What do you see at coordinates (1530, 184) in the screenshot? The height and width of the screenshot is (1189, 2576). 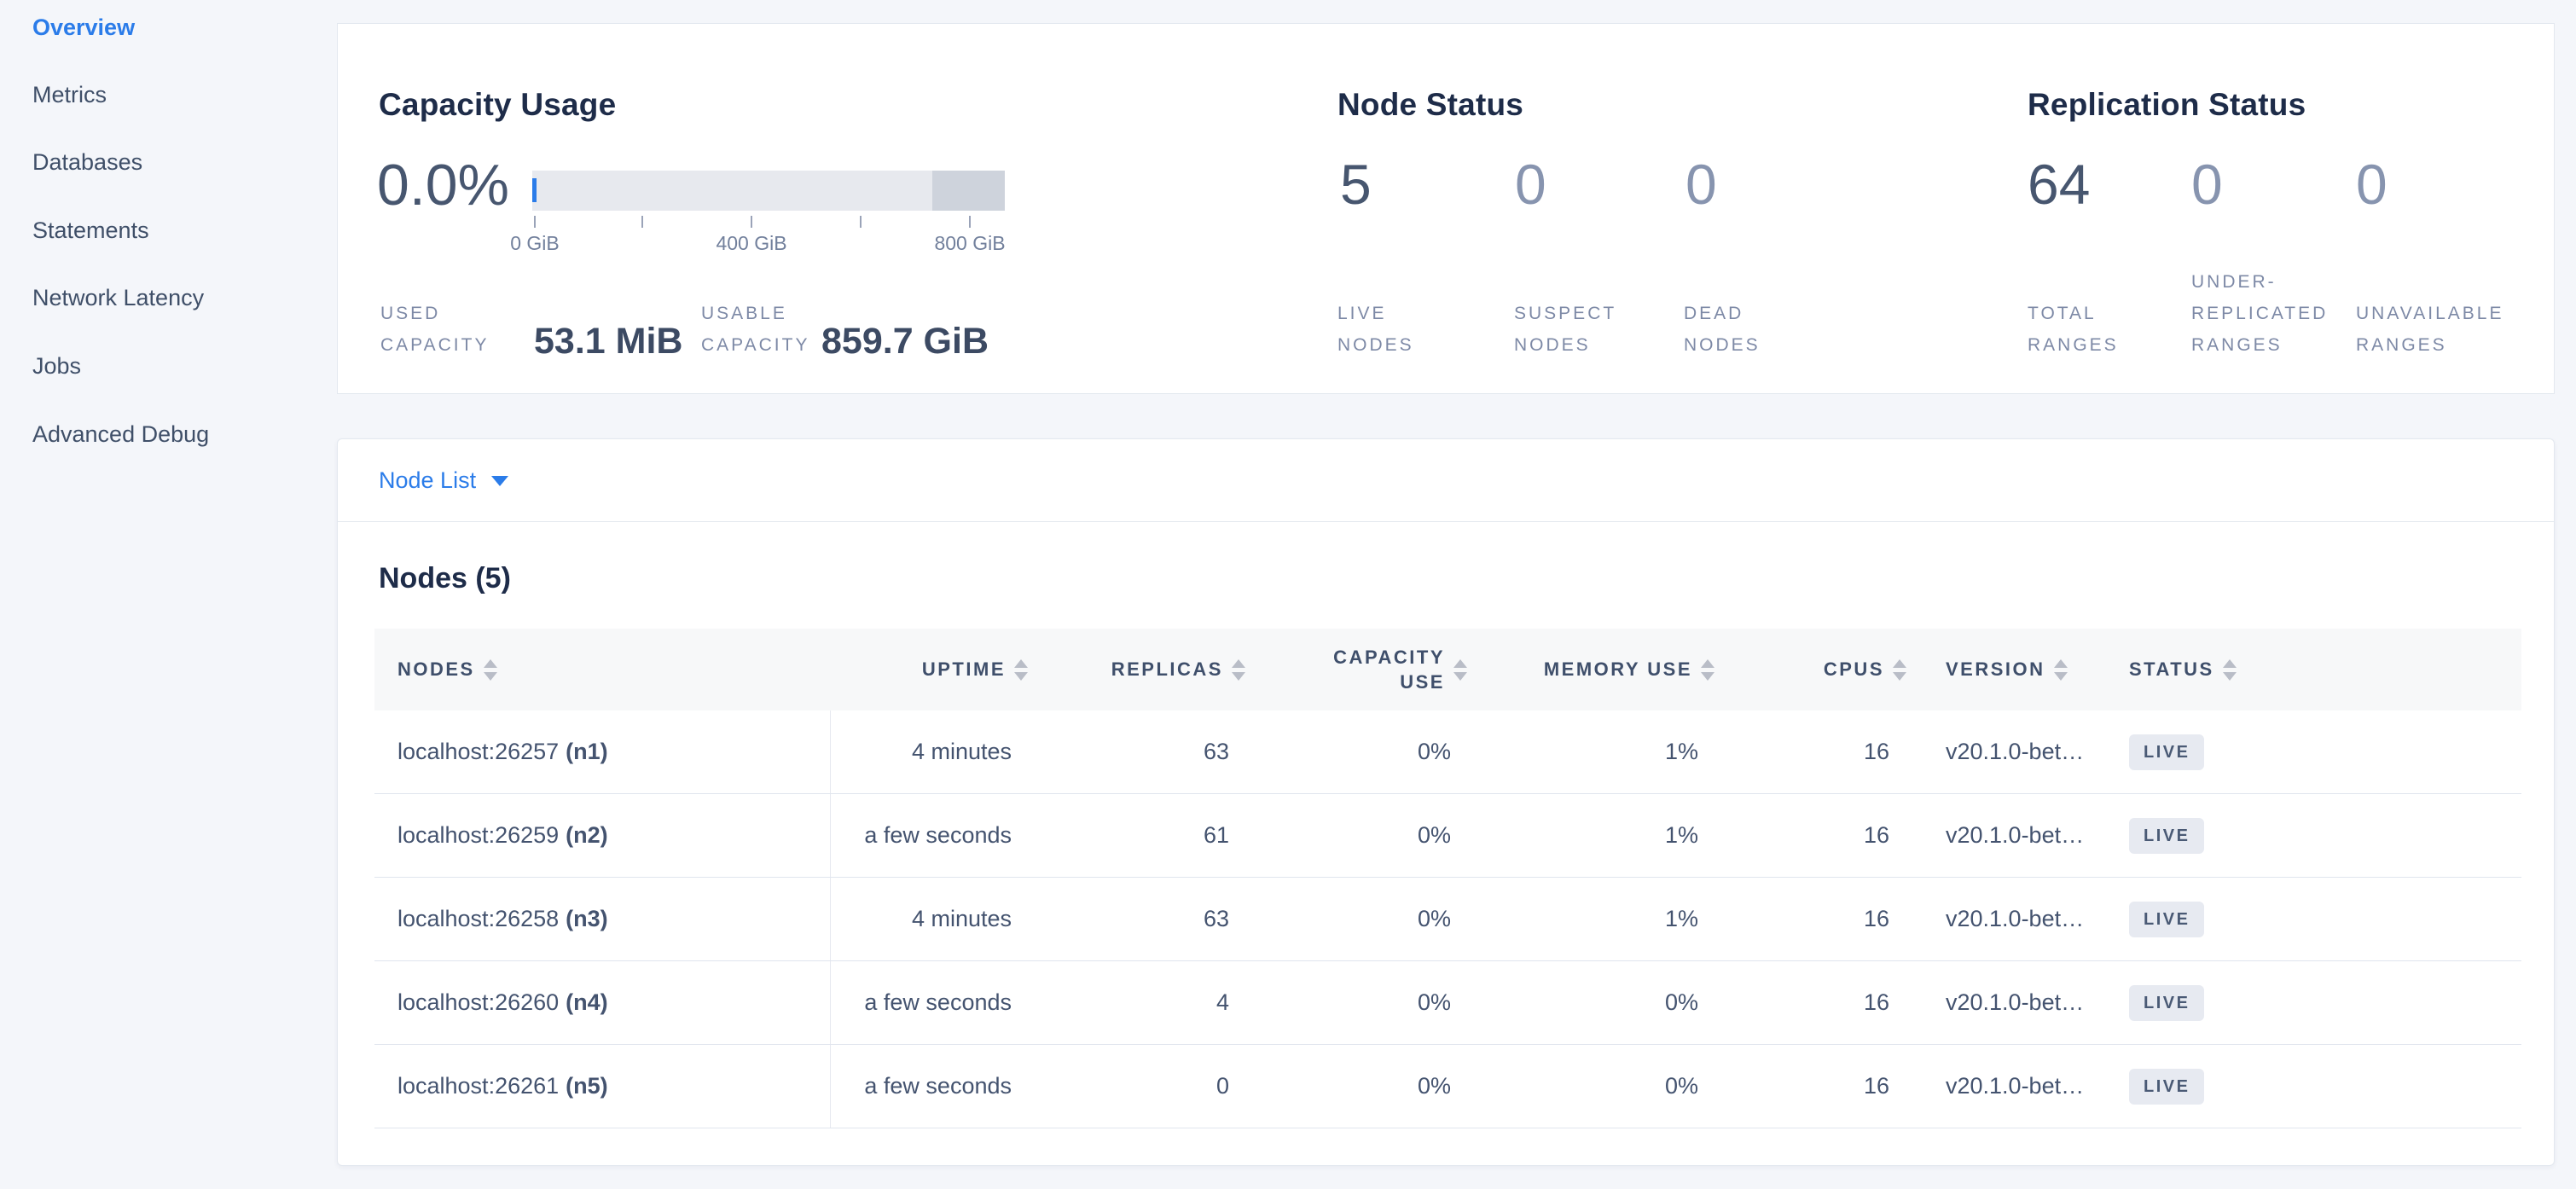 I see `suspect-nodes-count: 0` at bounding box center [1530, 184].